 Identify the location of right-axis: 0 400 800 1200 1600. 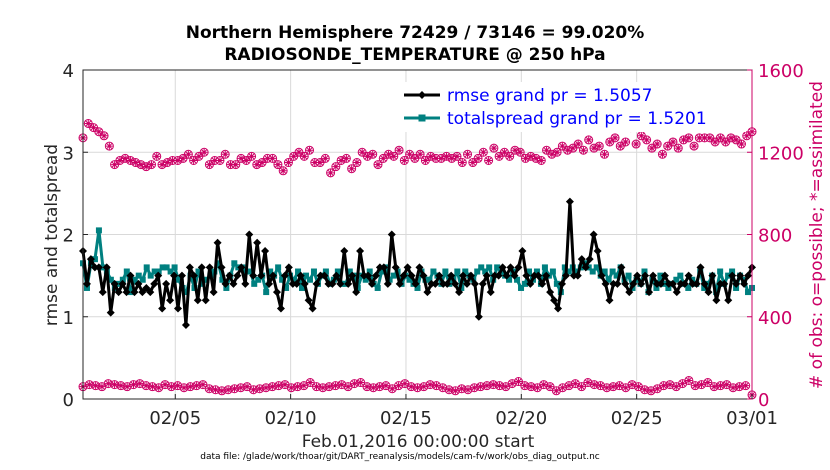
(775, 236).